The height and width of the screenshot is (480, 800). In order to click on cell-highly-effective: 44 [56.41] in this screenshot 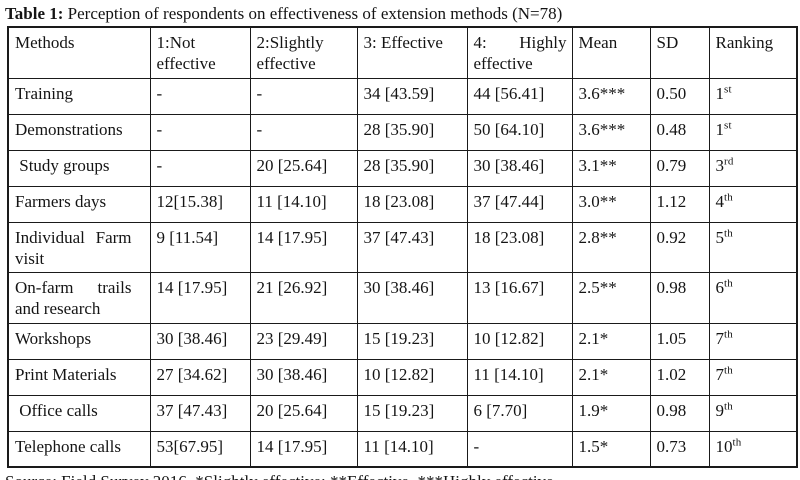, I will do `click(519, 96)`.